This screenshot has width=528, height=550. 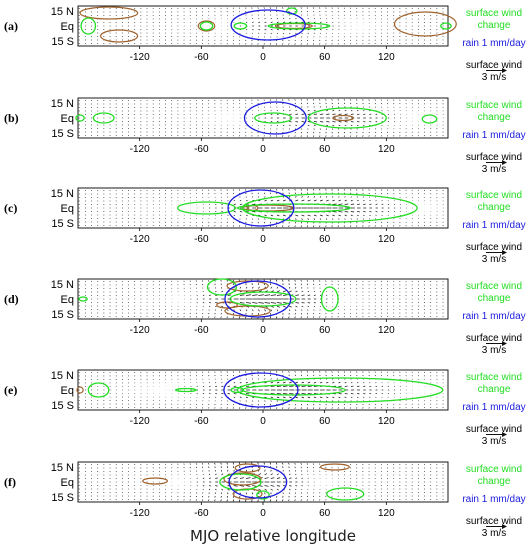 What do you see at coordinates (494, 429) in the screenshot?
I see `legend-wind-ref-line1: surface wind` at bounding box center [494, 429].